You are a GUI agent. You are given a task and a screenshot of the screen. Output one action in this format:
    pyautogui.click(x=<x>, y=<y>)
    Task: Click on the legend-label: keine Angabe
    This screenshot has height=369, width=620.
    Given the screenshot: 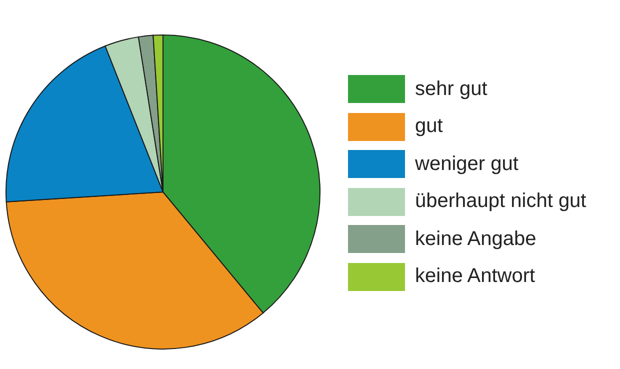 What is the action you would take?
    pyautogui.click(x=475, y=239)
    